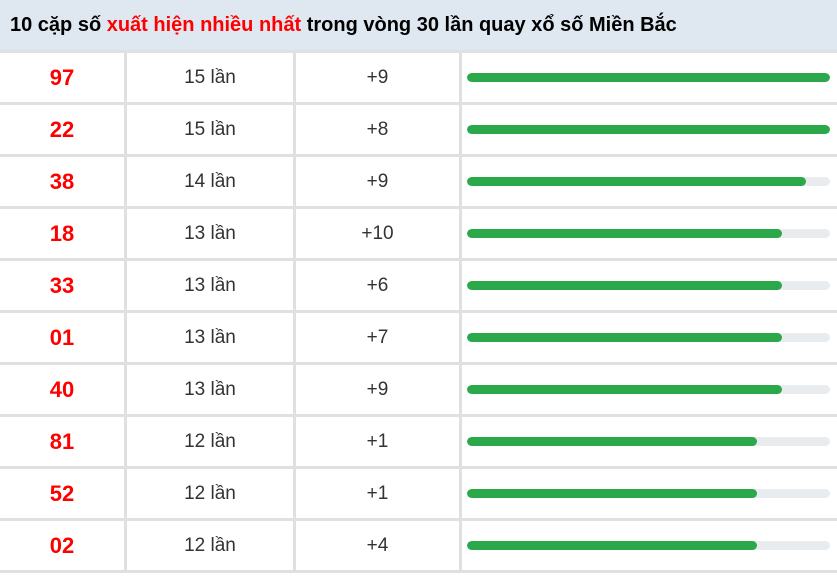 The height and width of the screenshot is (579, 837). What do you see at coordinates (210, 181) in the screenshot?
I see `appearance-count: 14 lần` at bounding box center [210, 181].